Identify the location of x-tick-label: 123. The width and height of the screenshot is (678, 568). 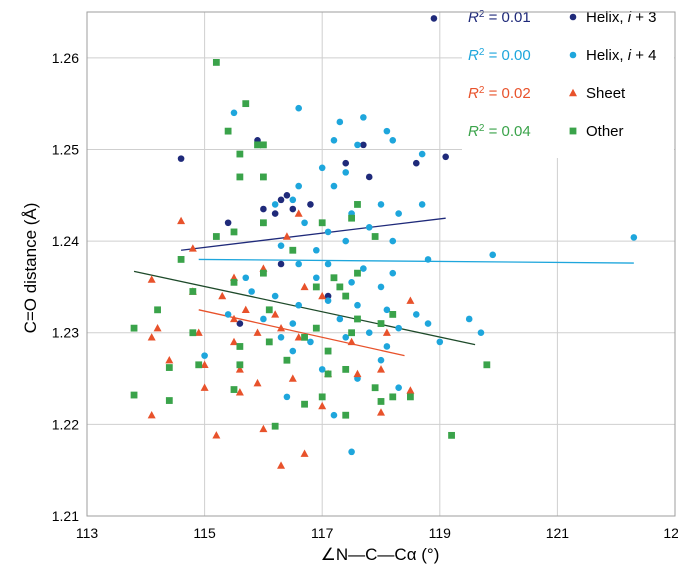
(670, 533).